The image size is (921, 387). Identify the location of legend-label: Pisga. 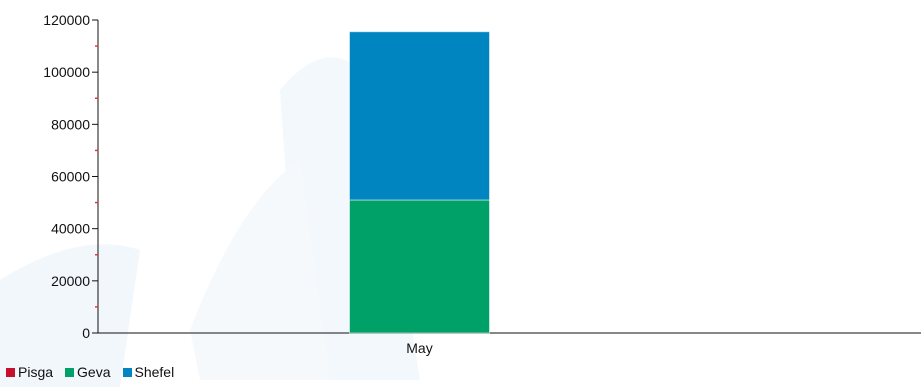
(36, 372).